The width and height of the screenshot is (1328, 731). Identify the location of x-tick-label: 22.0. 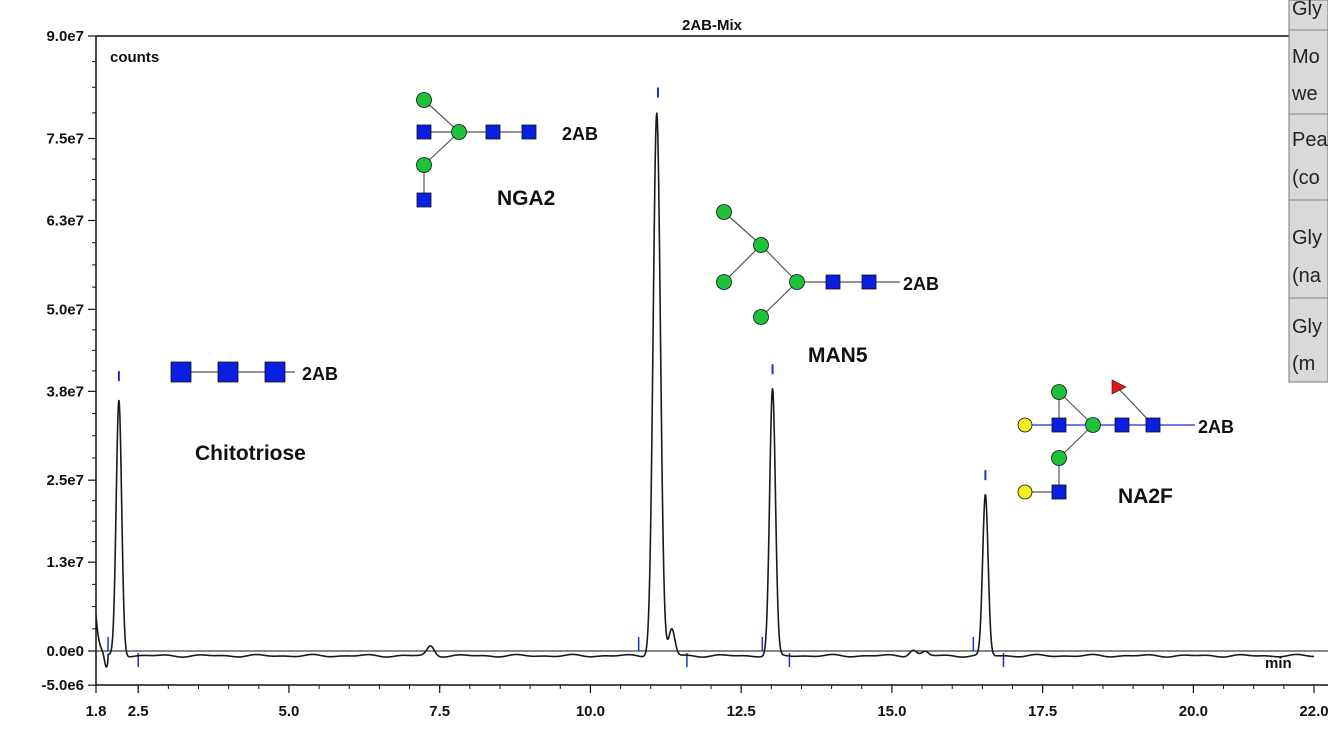
(1313, 711).